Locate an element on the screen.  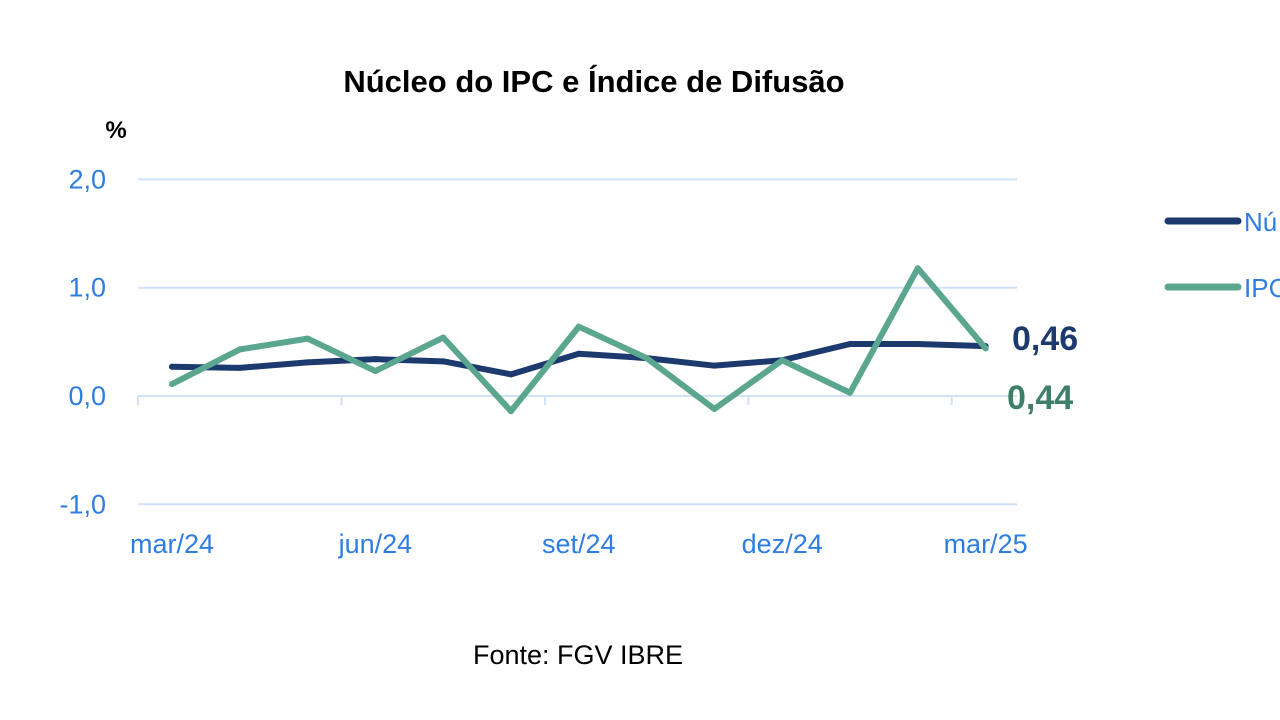
x-tick-label: set/24 is located at coordinates (579, 544).